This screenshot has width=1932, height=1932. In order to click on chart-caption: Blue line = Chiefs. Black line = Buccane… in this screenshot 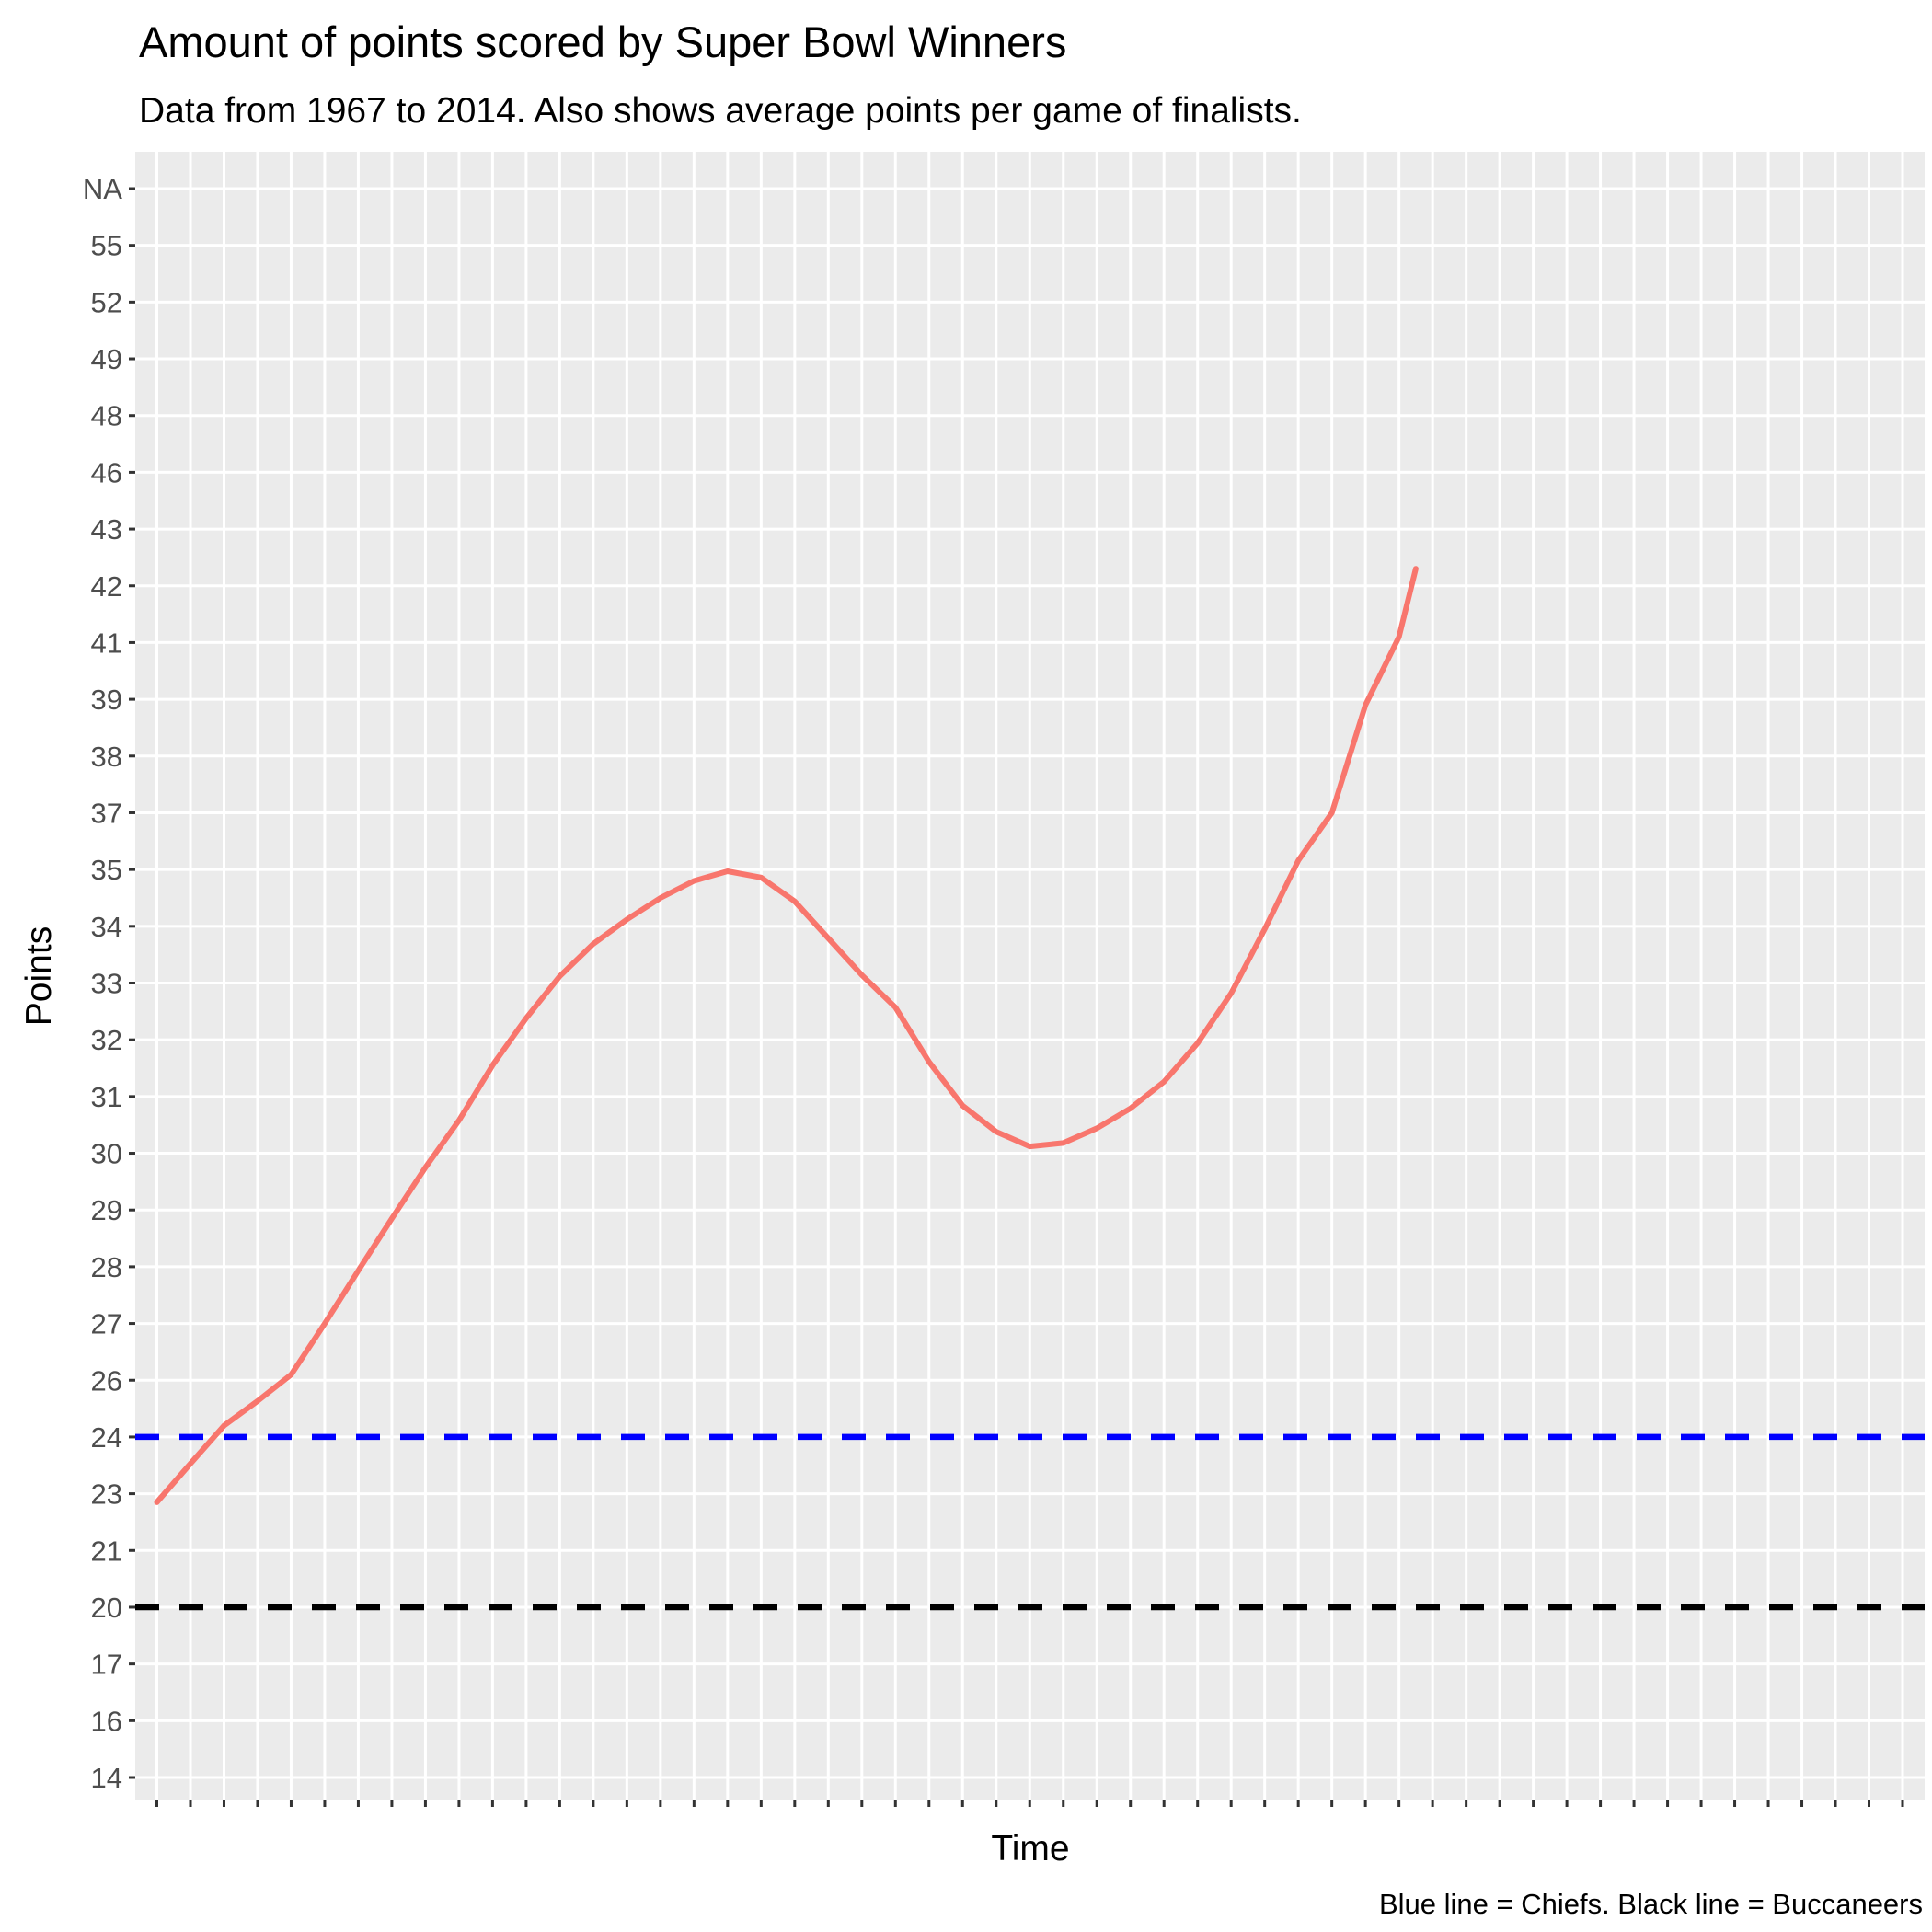, I will do `click(1651, 1904)`.